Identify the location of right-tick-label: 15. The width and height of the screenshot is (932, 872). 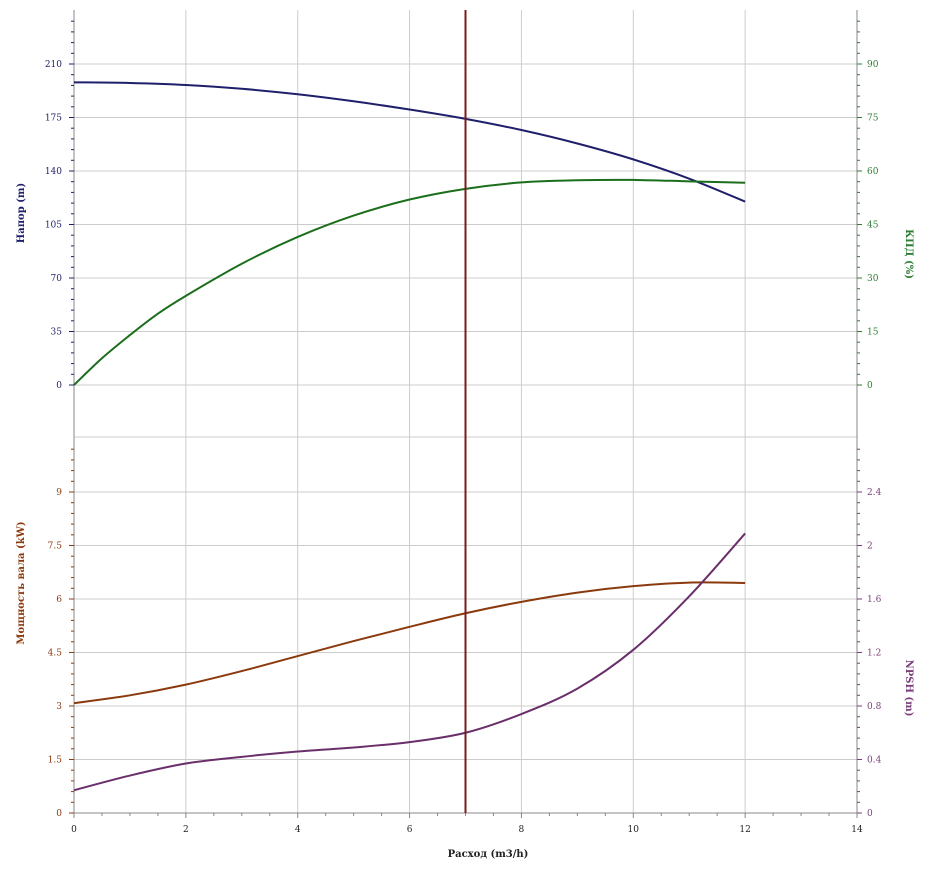
(873, 333).